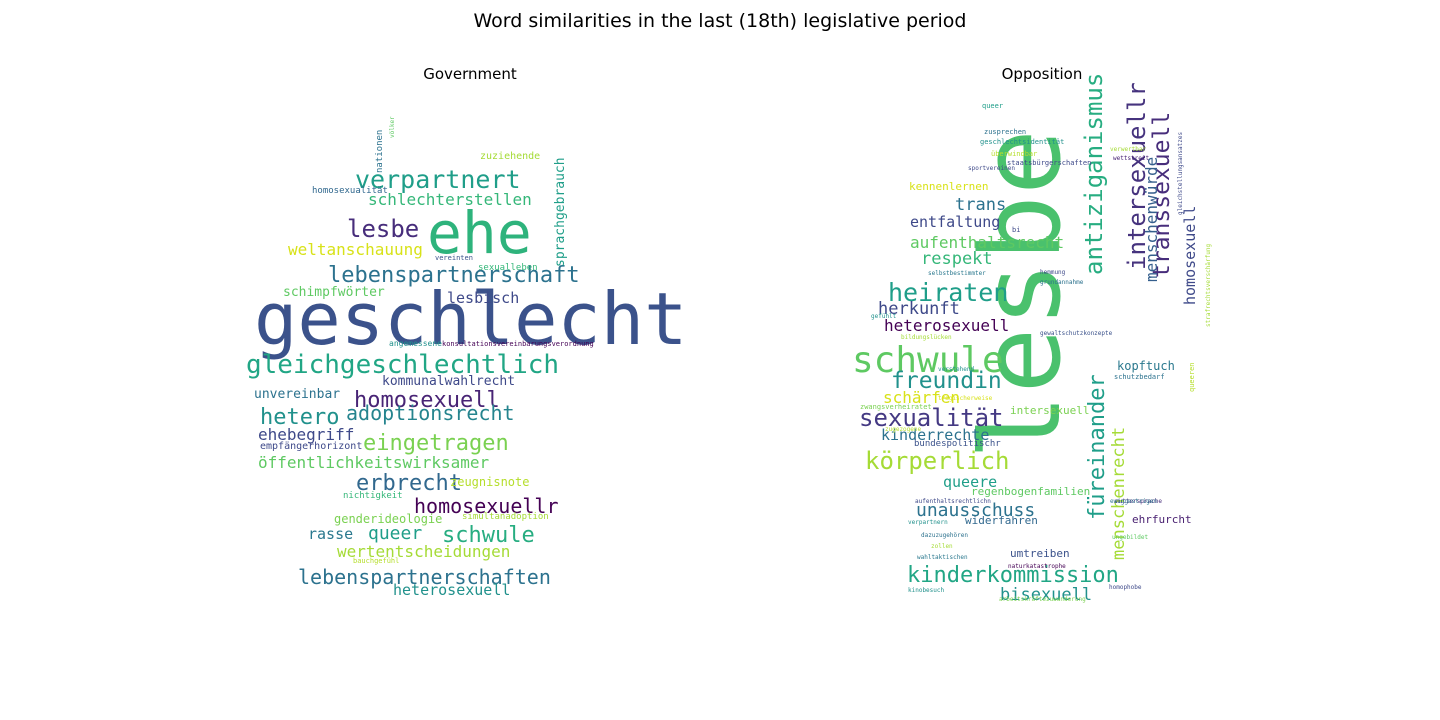 The image size is (1440, 720). I want to click on word-intersexuellr: intersexuellr, so click(1137, 176).